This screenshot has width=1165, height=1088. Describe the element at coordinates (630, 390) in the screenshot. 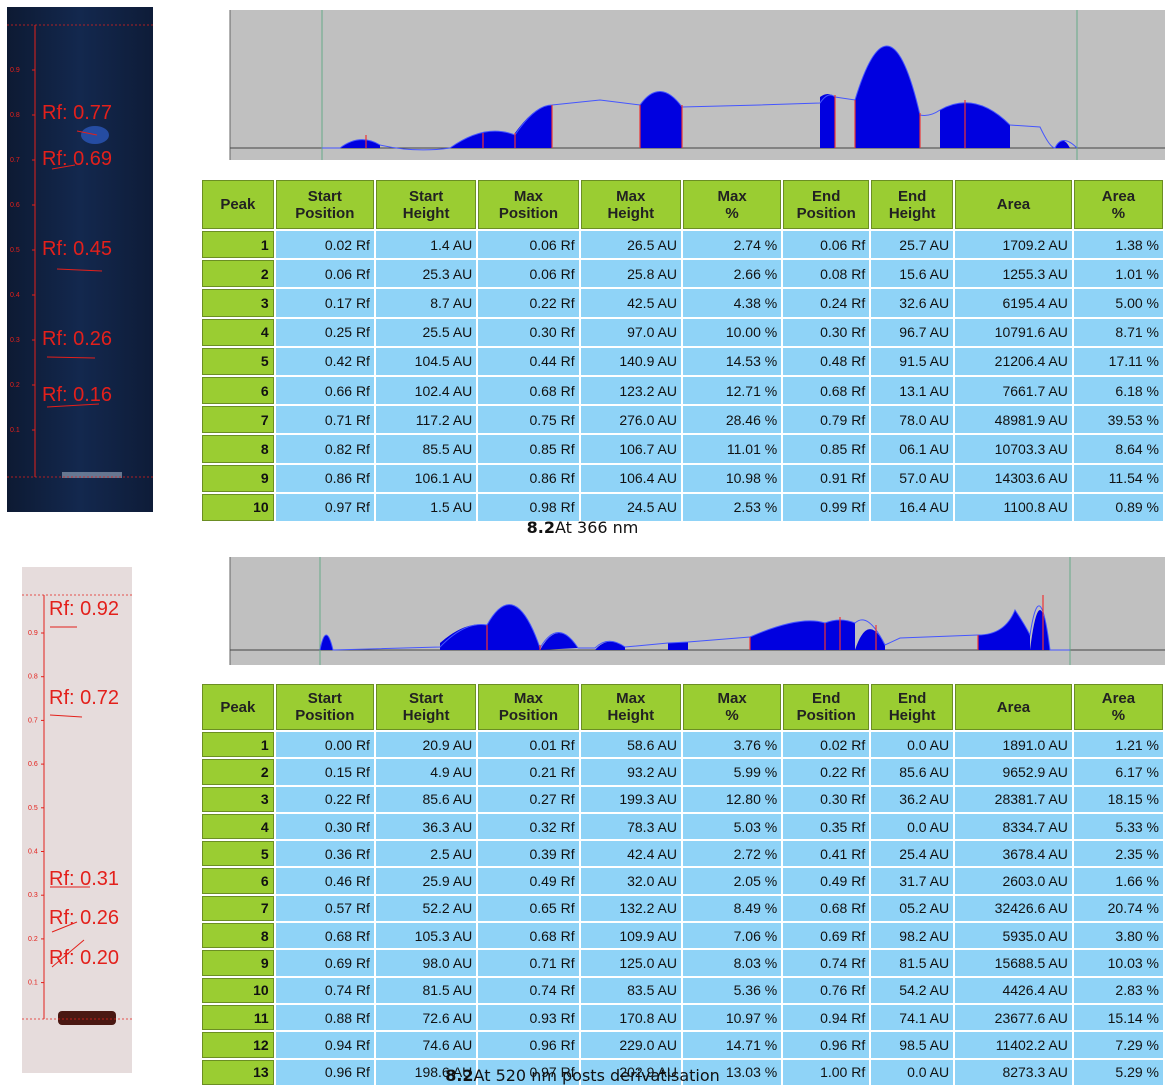

I see `table-cell: 123.2 AU` at that location.